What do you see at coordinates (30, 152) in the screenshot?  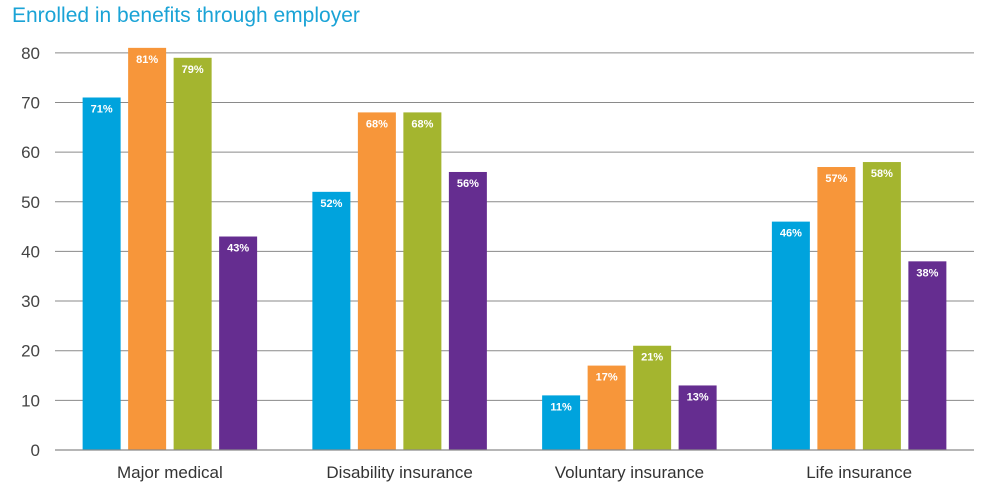 I see `y-tick-label: 60` at bounding box center [30, 152].